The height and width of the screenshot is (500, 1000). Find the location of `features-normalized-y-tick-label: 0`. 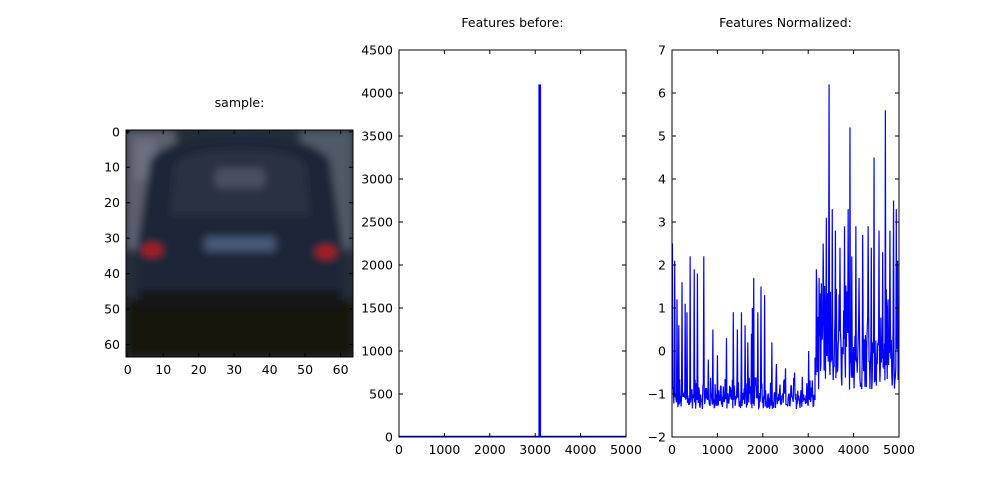

features-normalized-y-tick-label: 0 is located at coordinates (662, 351).